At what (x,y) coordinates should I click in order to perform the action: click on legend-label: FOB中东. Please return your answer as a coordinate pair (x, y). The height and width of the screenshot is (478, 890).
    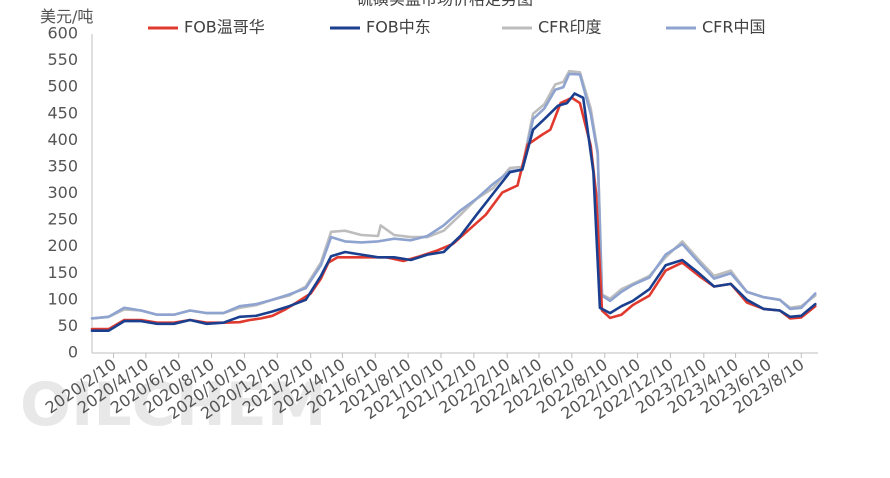
    Looking at the image, I should click on (398, 27).